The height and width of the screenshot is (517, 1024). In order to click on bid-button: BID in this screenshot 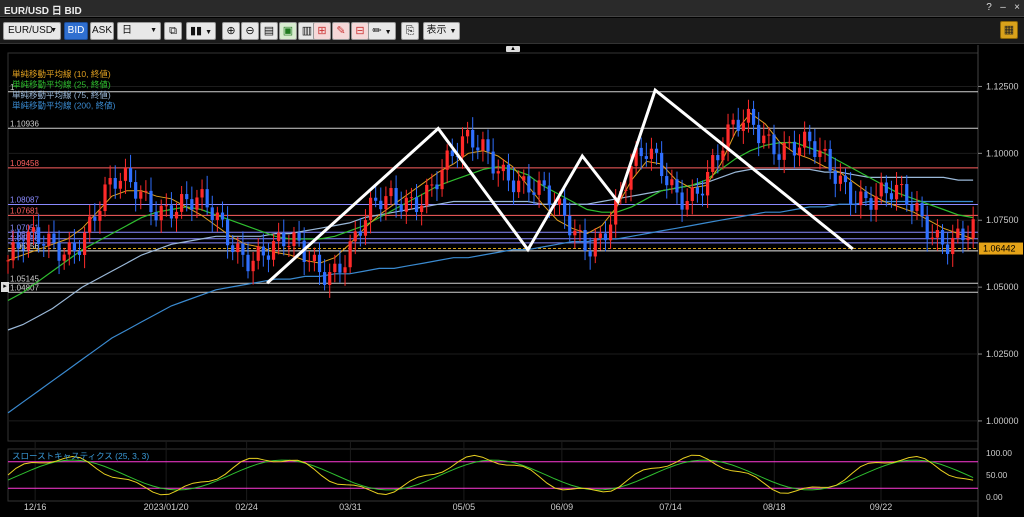, I will do `click(76, 31)`.